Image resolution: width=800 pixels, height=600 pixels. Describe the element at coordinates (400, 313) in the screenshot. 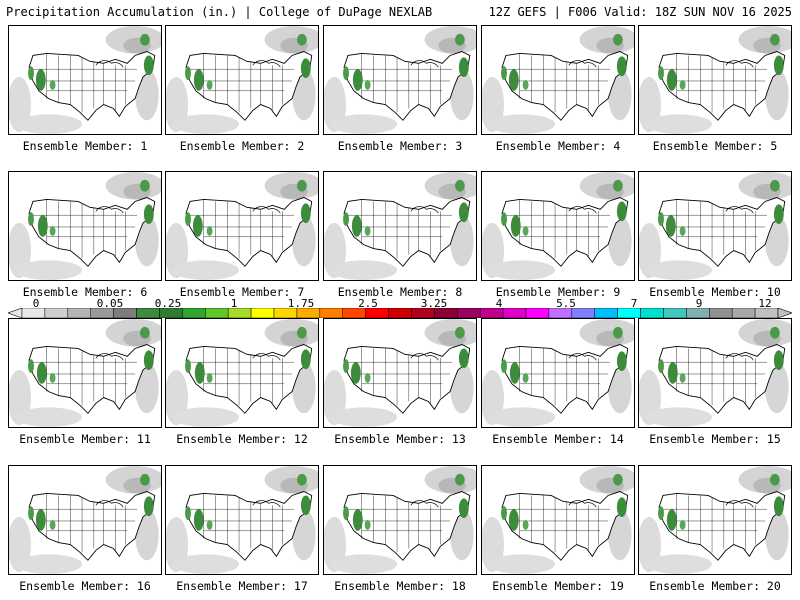

I see `colorbar-strip` at that location.